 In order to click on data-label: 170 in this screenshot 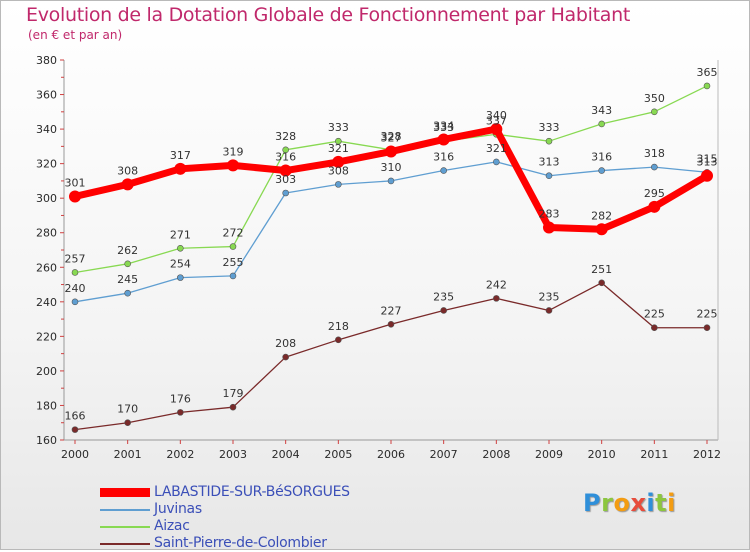, I will do `click(127, 409)`.